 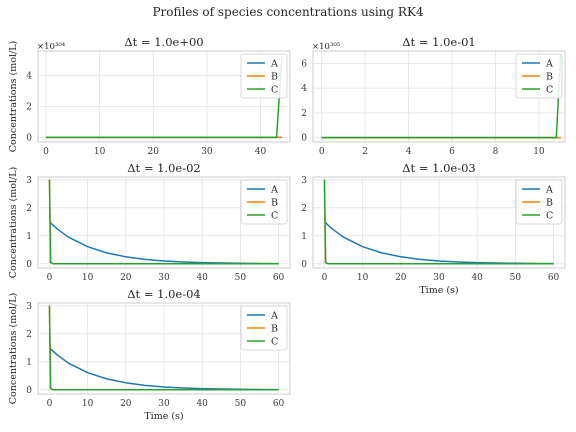 I want to click on x-tick-label: 6, so click(x=452, y=152).